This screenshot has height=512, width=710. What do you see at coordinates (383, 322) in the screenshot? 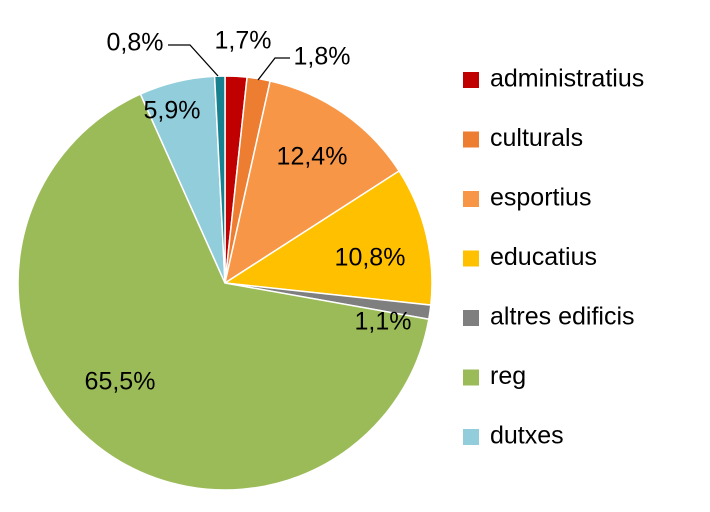
I see `data-label: 1,1%` at bounding box center [383, 322].